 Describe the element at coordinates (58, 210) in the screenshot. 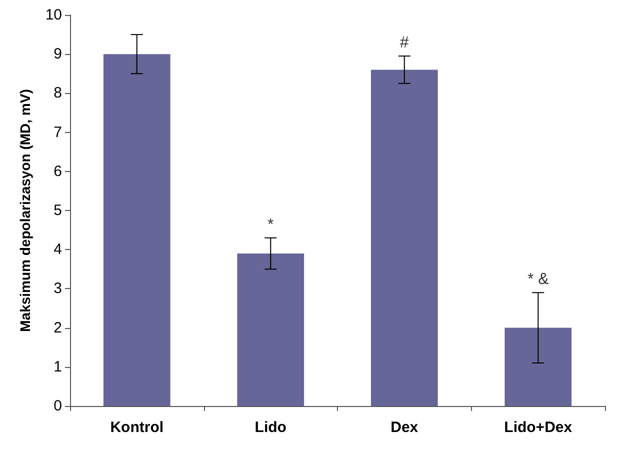

I see `y-tick-label: 5` at that location.